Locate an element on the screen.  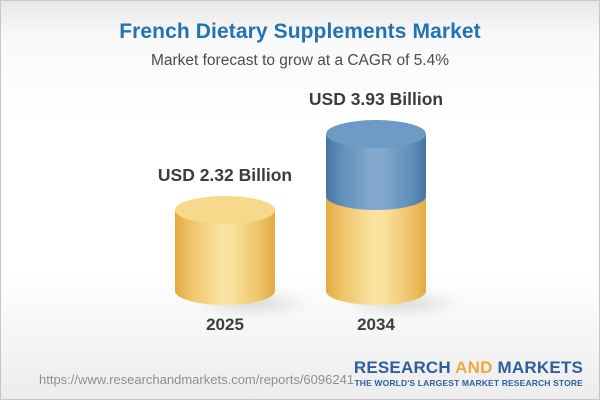
logo-word: RESEARCH is located at coordinates (404, 367).